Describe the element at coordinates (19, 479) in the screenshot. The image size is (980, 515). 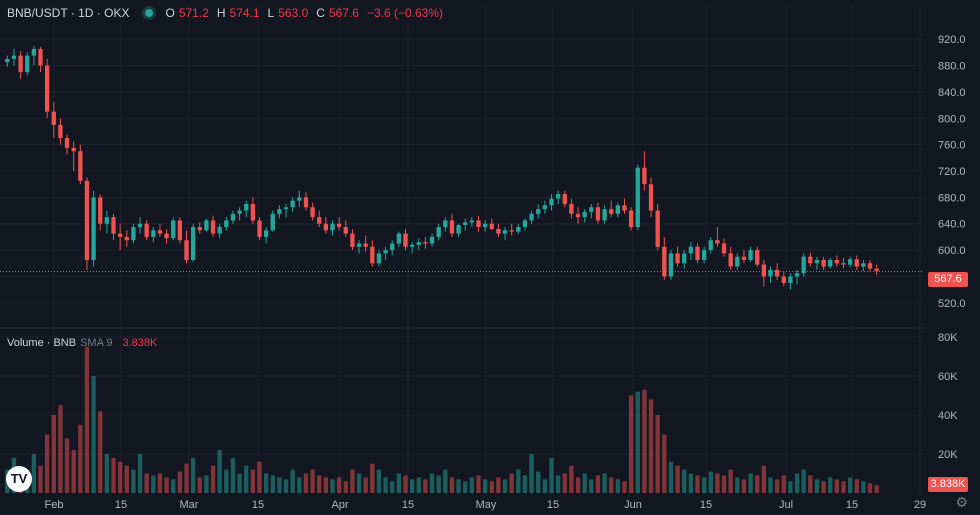
I see `tradingview-logo-icon: TV` at that location.